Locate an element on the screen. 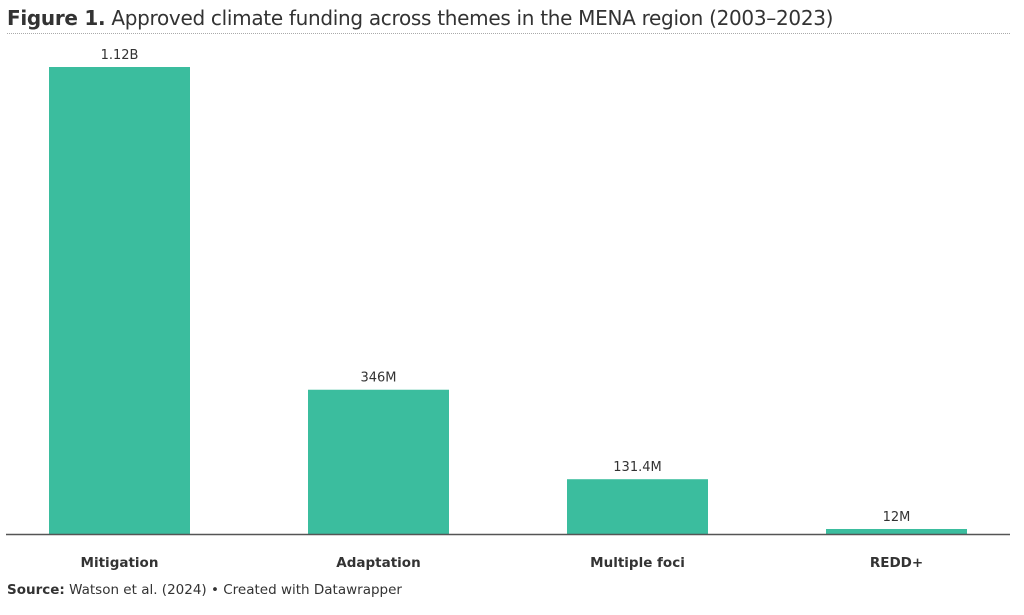 Image resolution: width=1024 pixels, height=615 pixels. bar-redd- is located at coordinates (896, 531).